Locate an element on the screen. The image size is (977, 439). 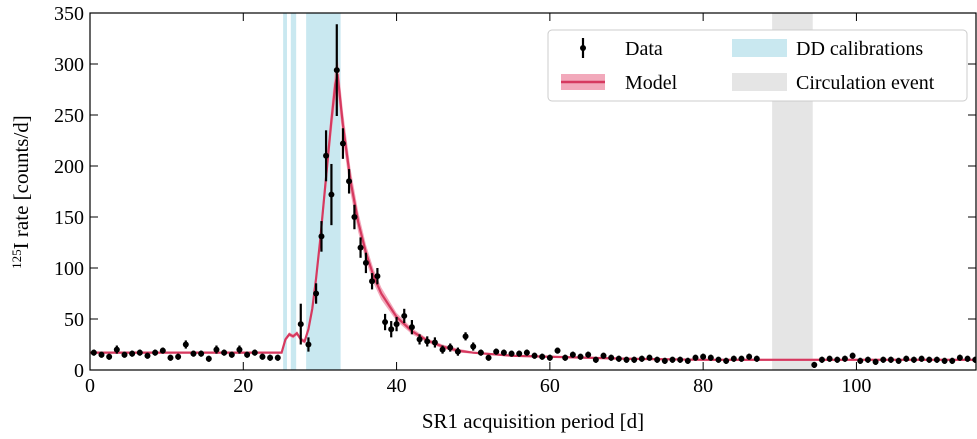
x-axis-label: SR1 acquisition period [d] is located at coordinates (533, 421).